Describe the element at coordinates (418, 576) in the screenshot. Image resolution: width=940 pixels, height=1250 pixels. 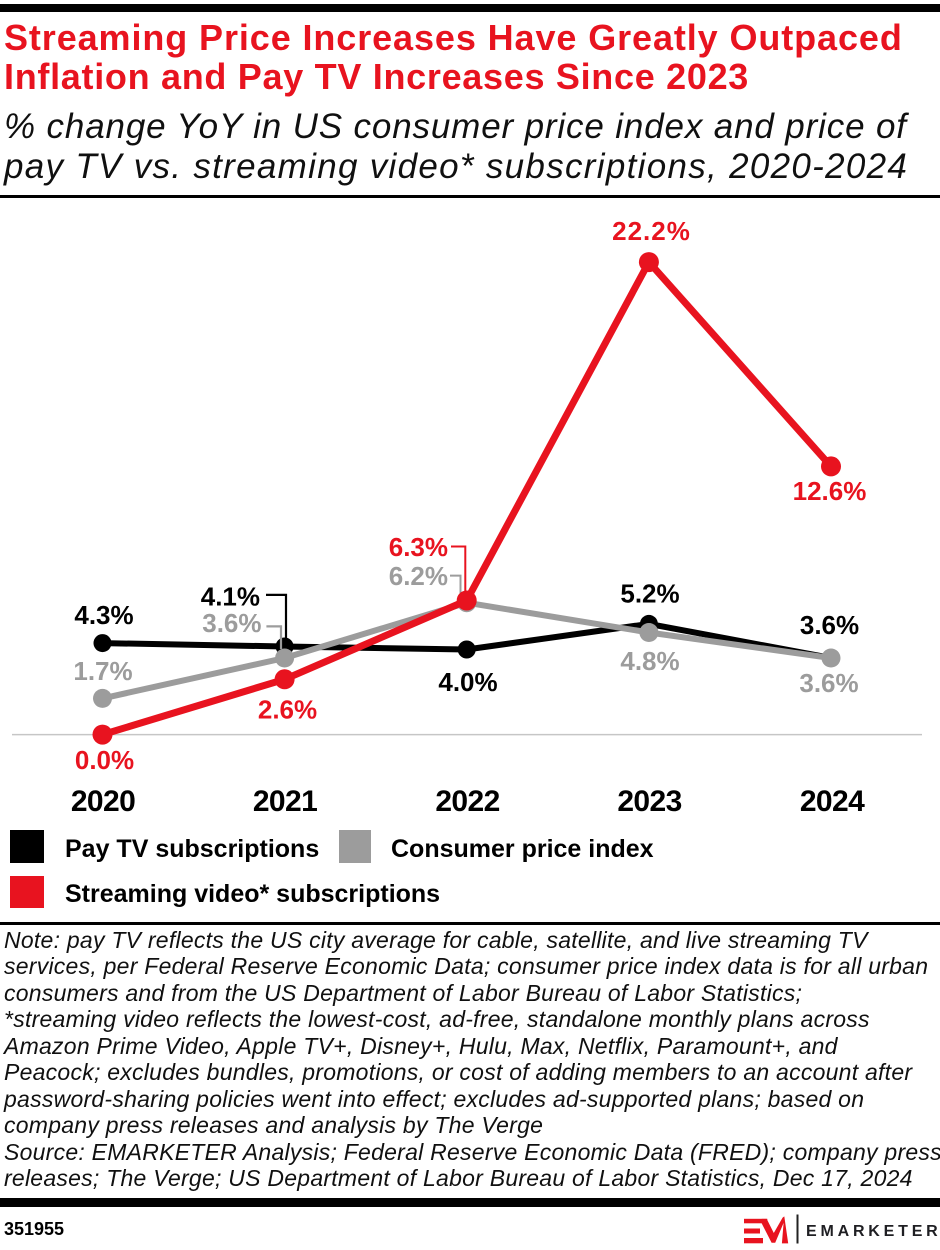
I see `svg-text: 6.2%` at that location.